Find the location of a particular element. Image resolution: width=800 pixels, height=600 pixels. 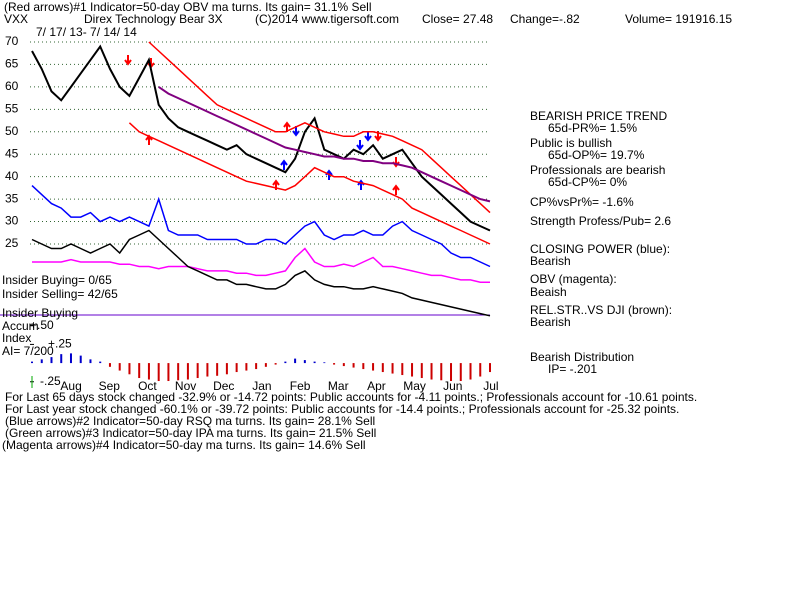

y-tick-label: 50 is located at coordinates (12, 131).